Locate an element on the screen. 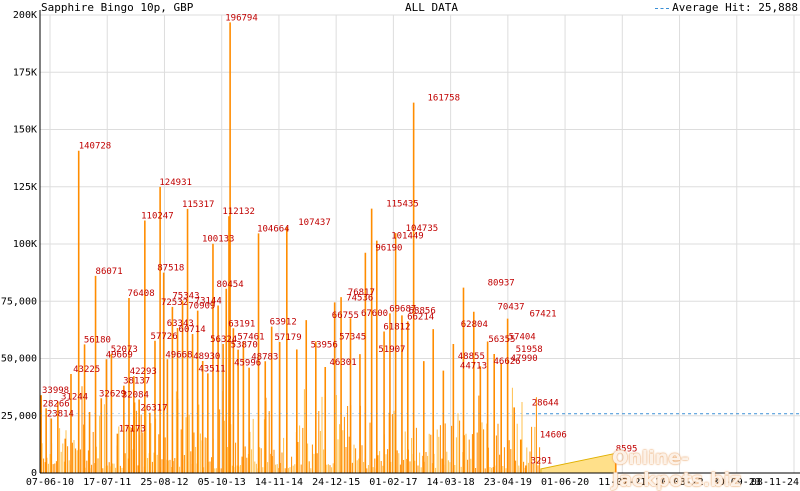 This screenshot has width=800, height=491. x-tick-label: 08-11-24 is located at coordinates (775, 482).